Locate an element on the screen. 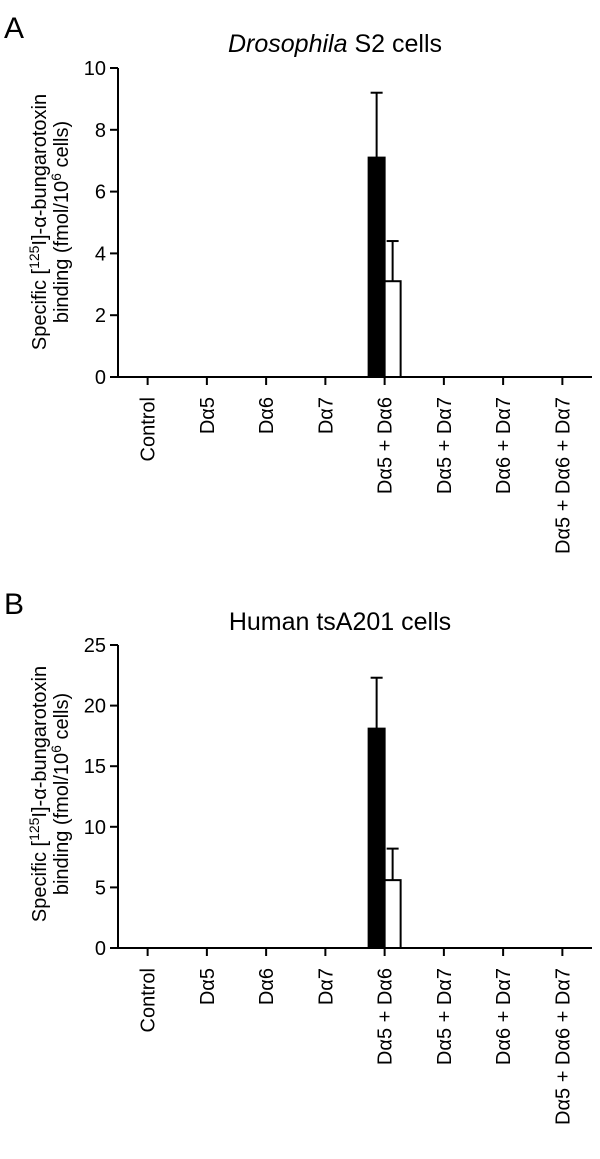  panel-b-category-label: Dα6 + Dα7 is located at coordinates (504, 1016).